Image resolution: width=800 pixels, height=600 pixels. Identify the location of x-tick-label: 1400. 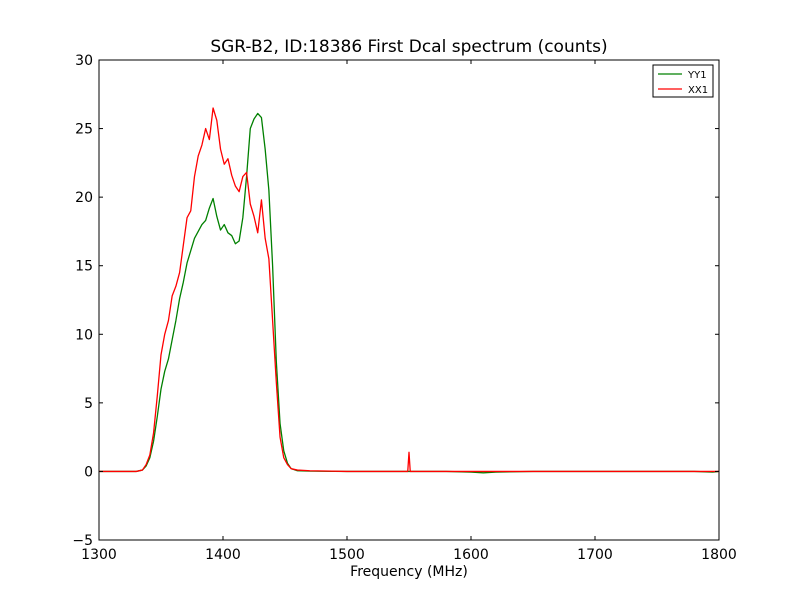
(223, 555).